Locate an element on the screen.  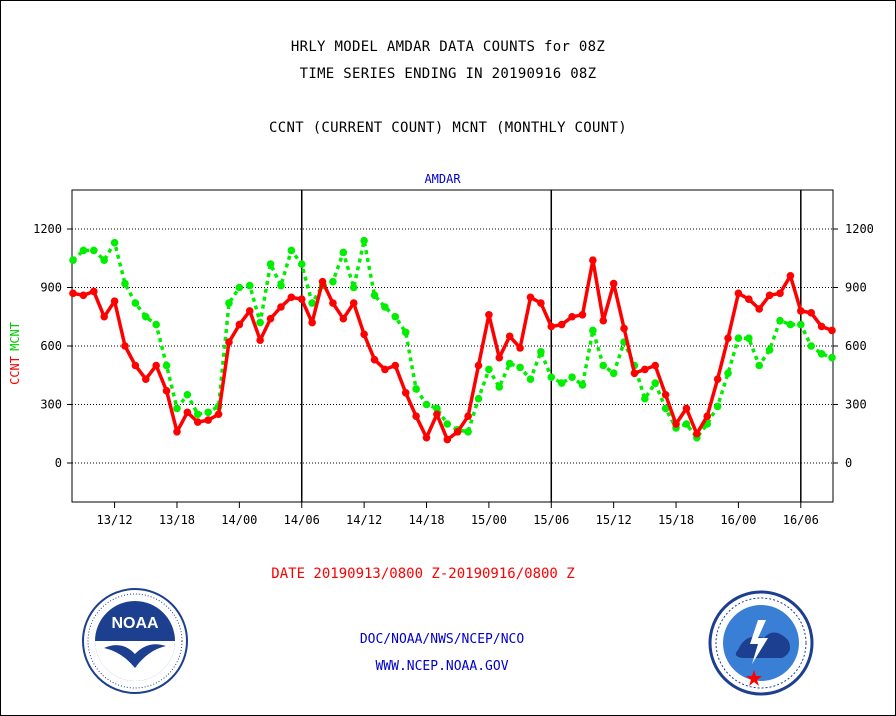
x-tick-label: 15/00 is located at coordinates (489, 520).